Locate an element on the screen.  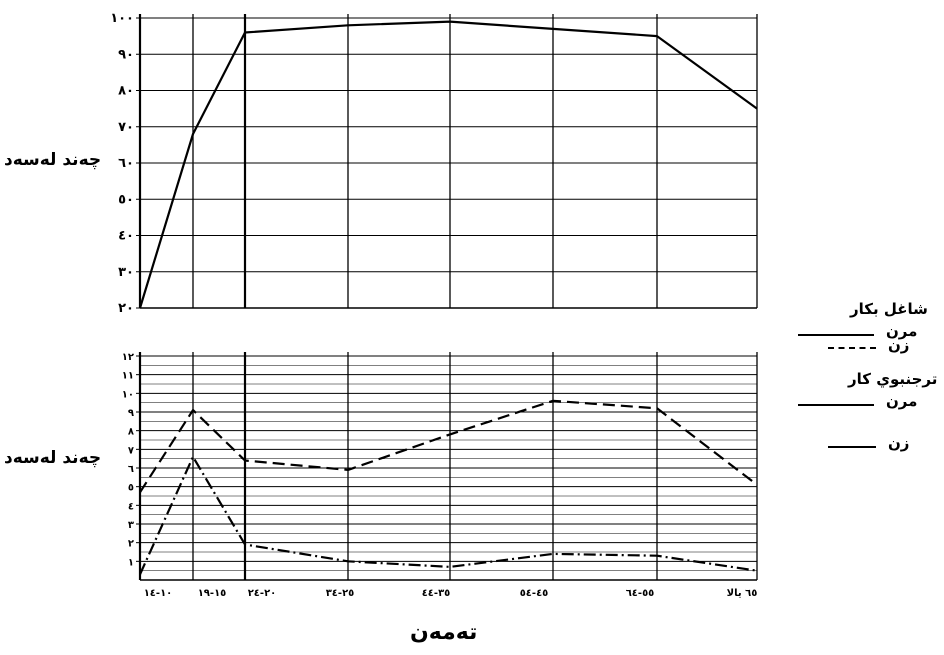
y-tick-label: ٢٠ is located at coordinates (126, 308).